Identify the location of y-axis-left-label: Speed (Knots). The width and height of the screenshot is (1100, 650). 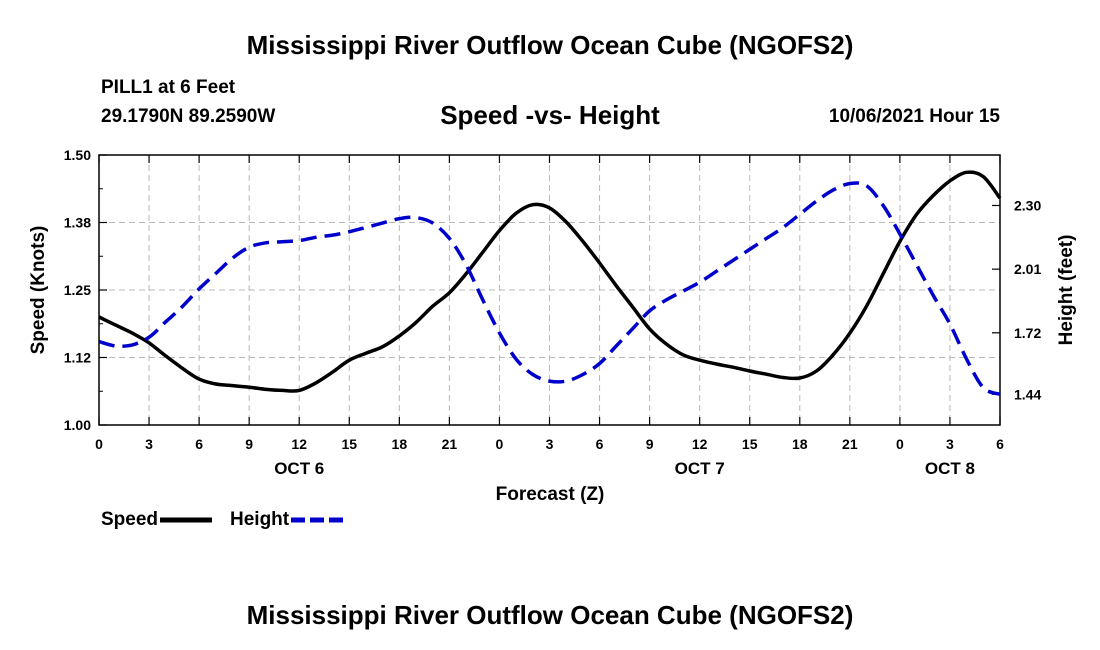
(38, 290).